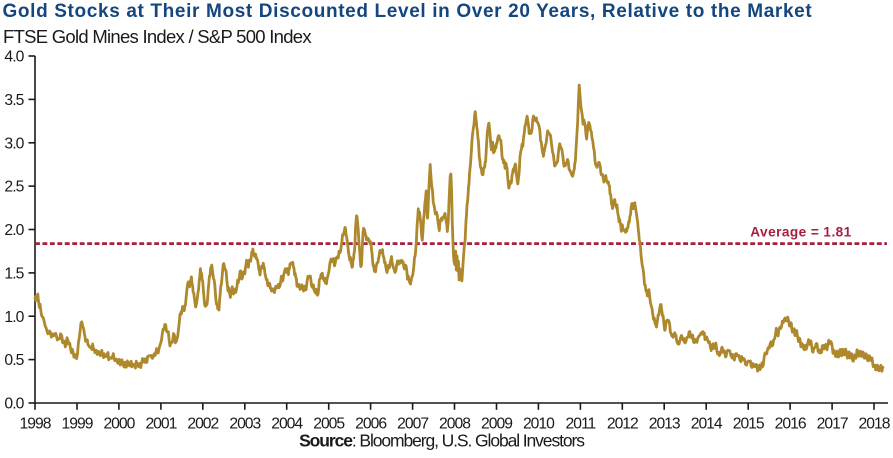 Image resolution: width=893 pixels, height=458 pixels. What do you see at coordinates (14, 317) in the screenshot?
I see `svg-text: 1.0` at bounding box center [14, 317].